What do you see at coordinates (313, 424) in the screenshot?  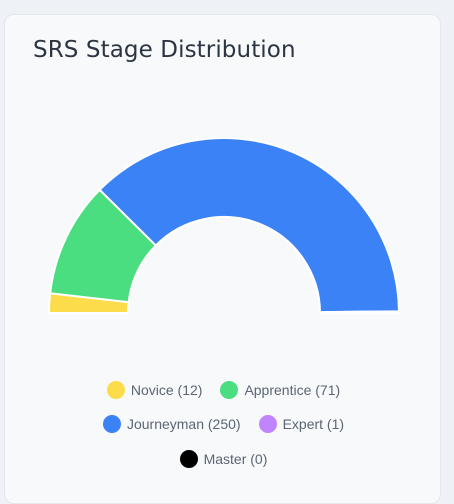 I see `legend-label-expert: Expert (1)` at bounding box center [313, 424].